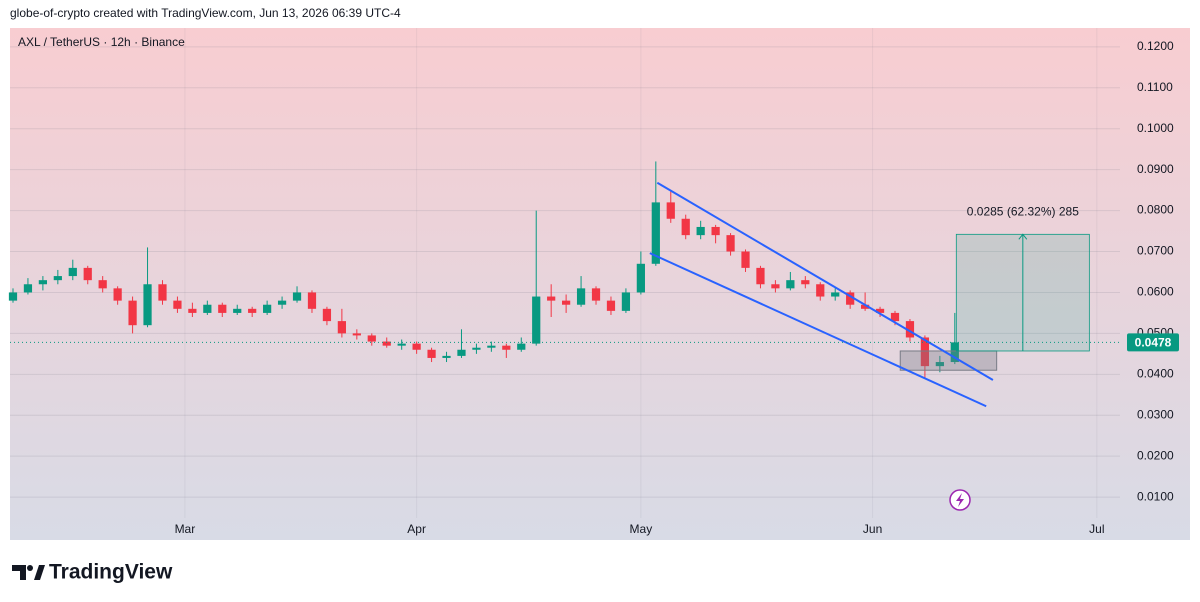  I want to click on measure-label: 0.0285 (62.32%) 285, so click(1023, 211).